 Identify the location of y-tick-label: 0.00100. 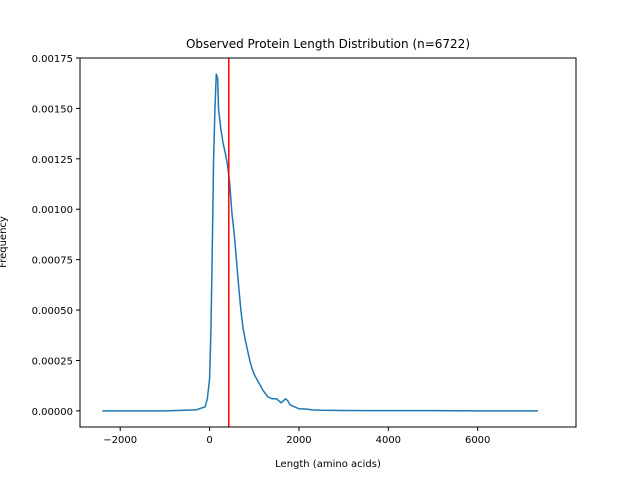
(52, 210).